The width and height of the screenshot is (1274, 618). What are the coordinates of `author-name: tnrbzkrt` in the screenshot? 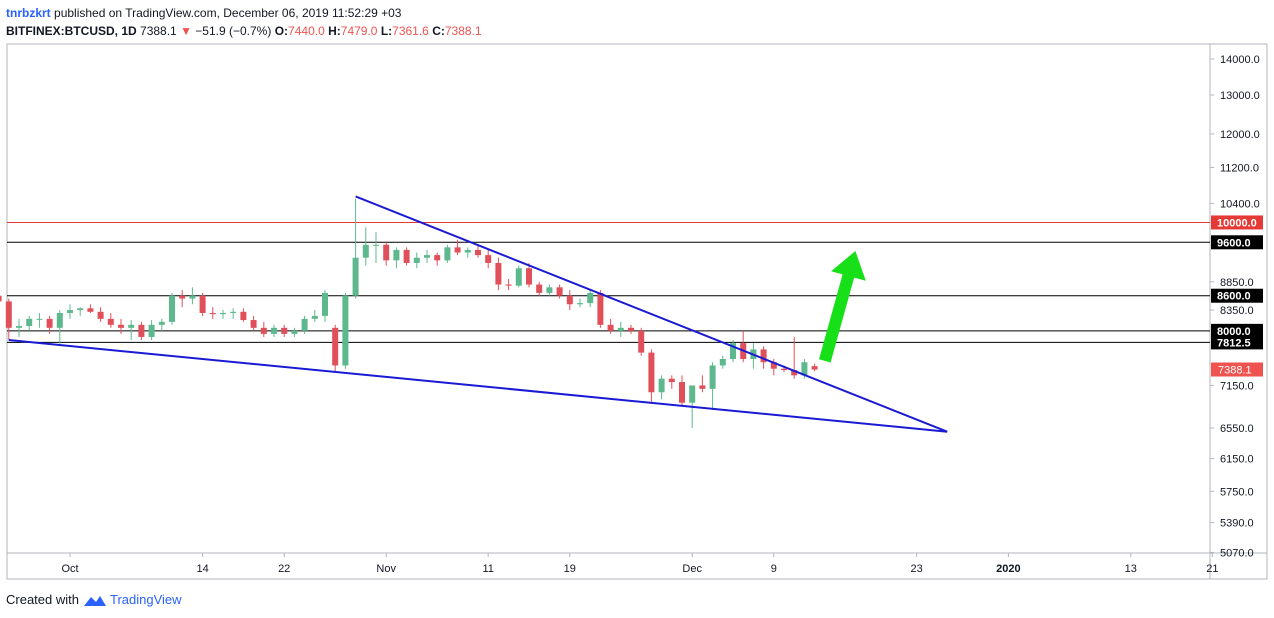 It's located at (28, 13).